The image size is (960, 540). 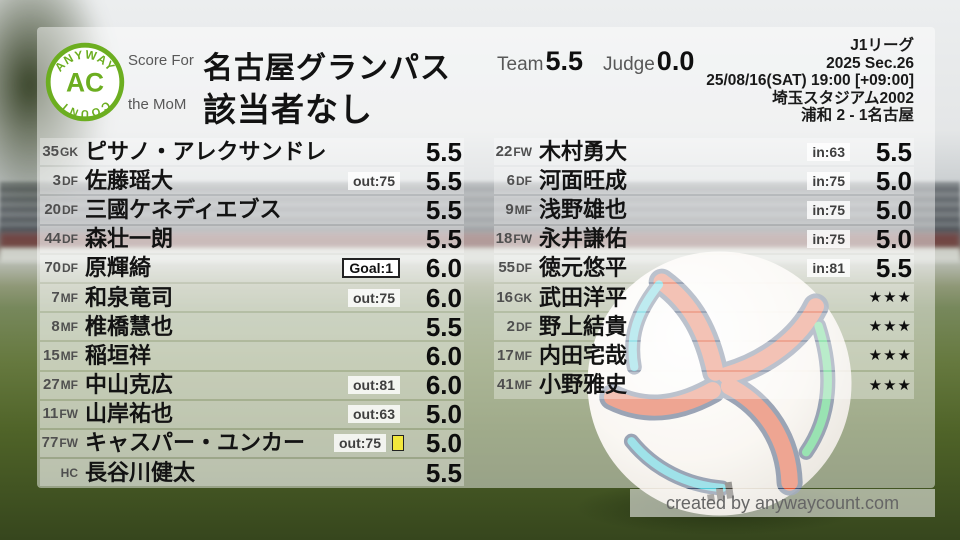 What do you see at coordinates (704, 181) in the screenshot?
I see `player-row: 6DF 河面旺成 in:75 5.0` at bounding box center [704, 181].